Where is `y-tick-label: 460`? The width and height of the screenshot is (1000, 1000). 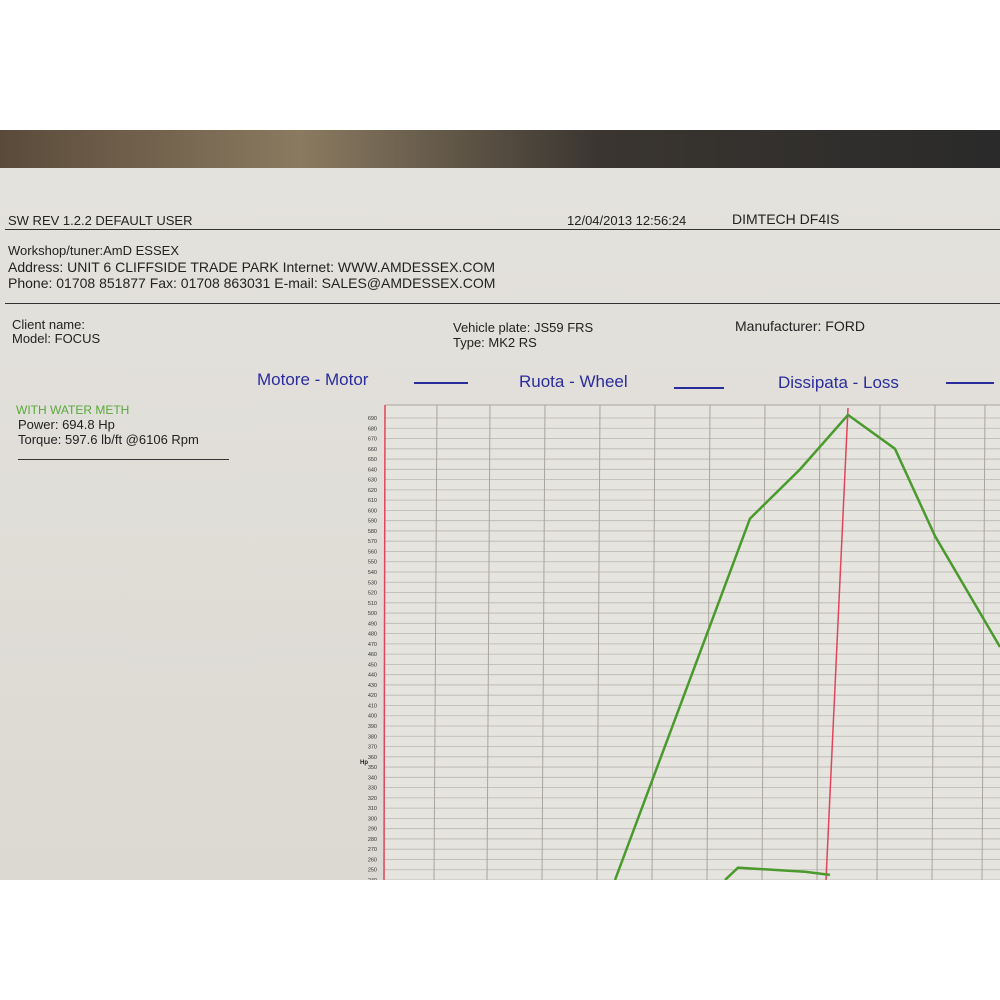 y-tick-label: 460 is located at coordinates (372, 655).